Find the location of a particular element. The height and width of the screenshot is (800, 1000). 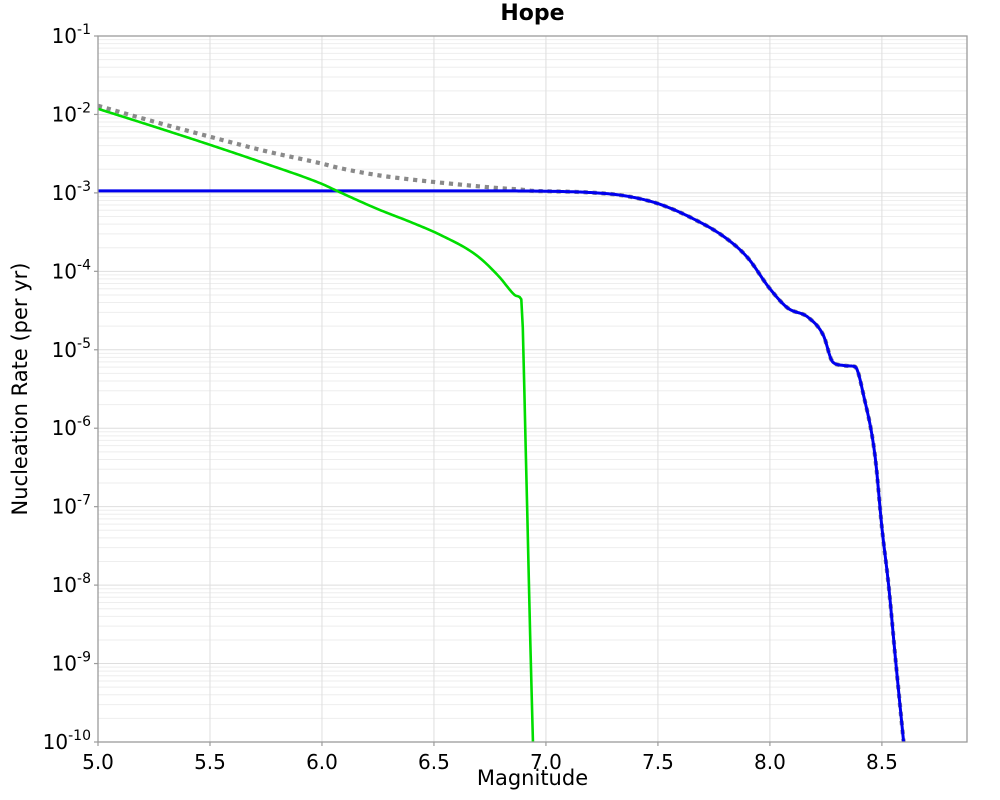

y-tick-label: 10⁻⁴ is located at coordinates (72, 270).